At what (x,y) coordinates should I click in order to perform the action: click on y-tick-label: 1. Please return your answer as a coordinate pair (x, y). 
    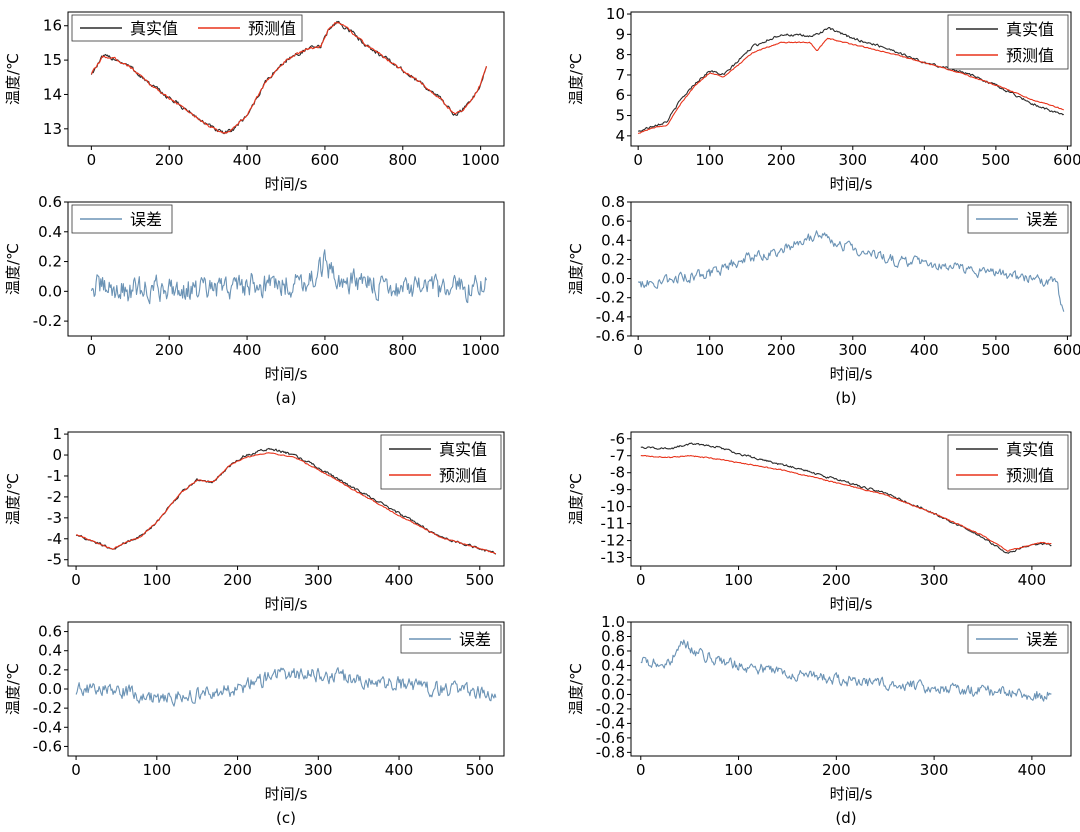
    Looking at the image, I should click on (57, 434).